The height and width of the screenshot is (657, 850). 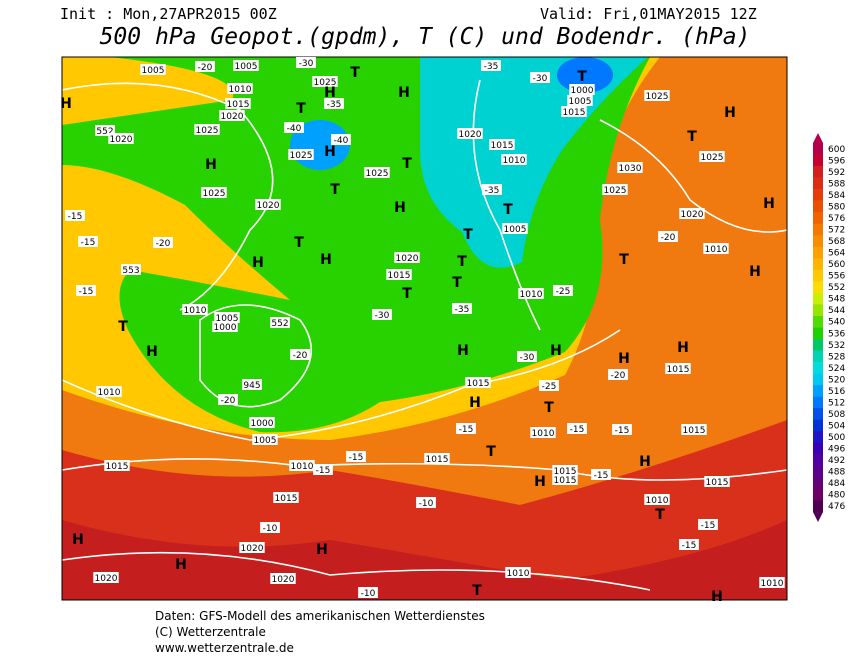 I want to click on contour-label: 1030, so click(x=630, y=169).